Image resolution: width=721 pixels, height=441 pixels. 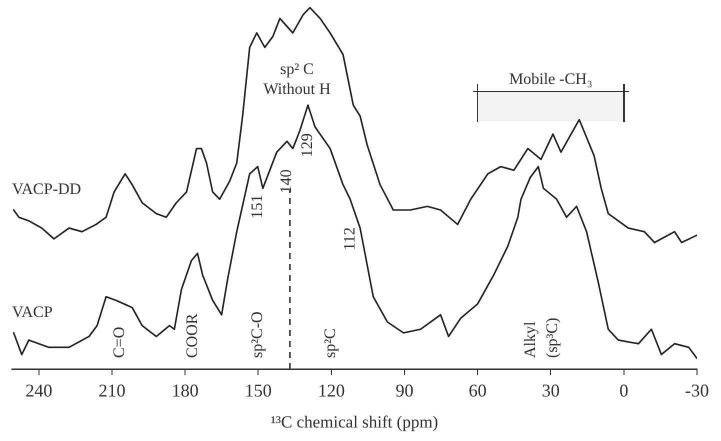 I want to click on series-label: VACP, so click(x=32, y=313).